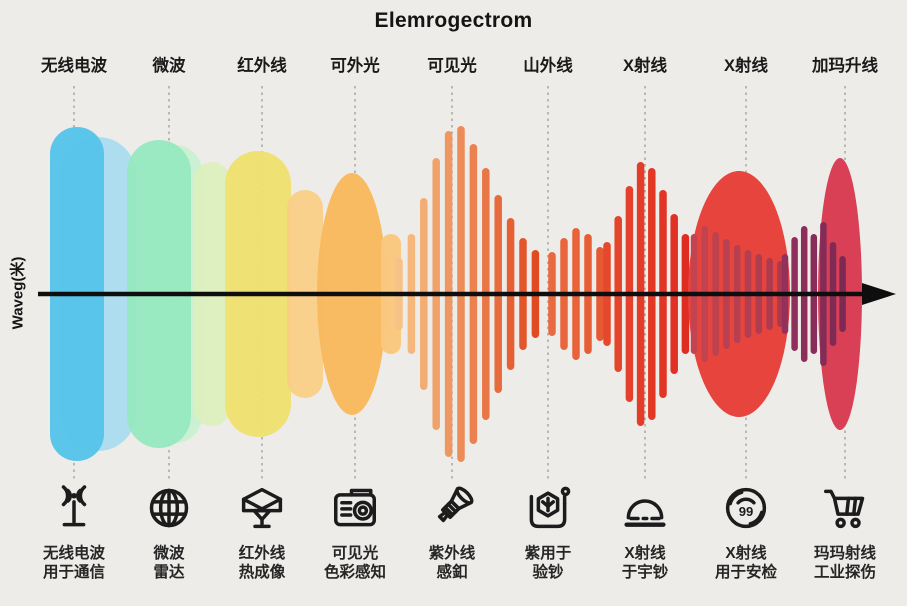 Image resolution: width=907 pixels, height=606 pixels. What do you see at coordinates (844, 509) in the screenshot?
I see `cart-icon` at bounding box center [844, 509].